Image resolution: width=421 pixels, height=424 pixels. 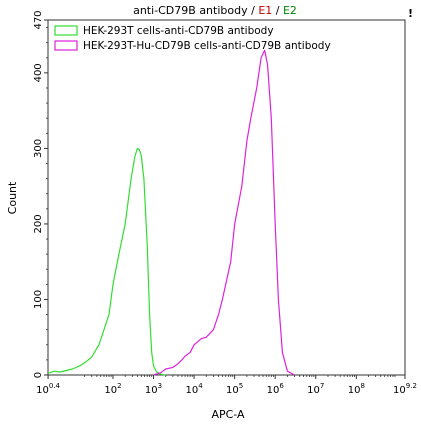 I want to click on title-gate-e1: E1, so click(x=265, y=10).